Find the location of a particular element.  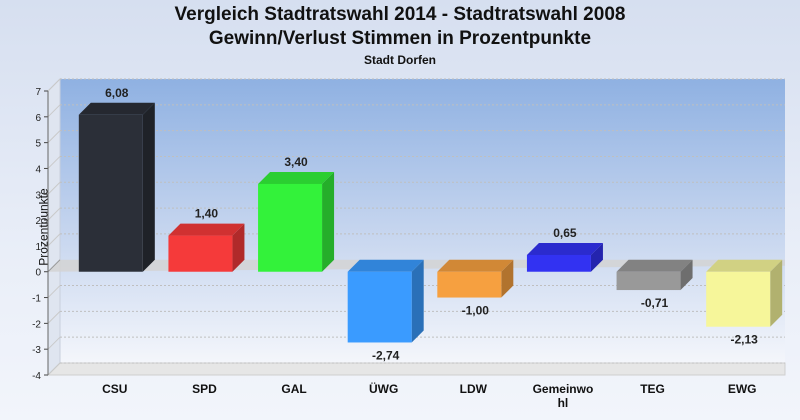

x-tick-label: TEG is located at coordinates (652, 389).